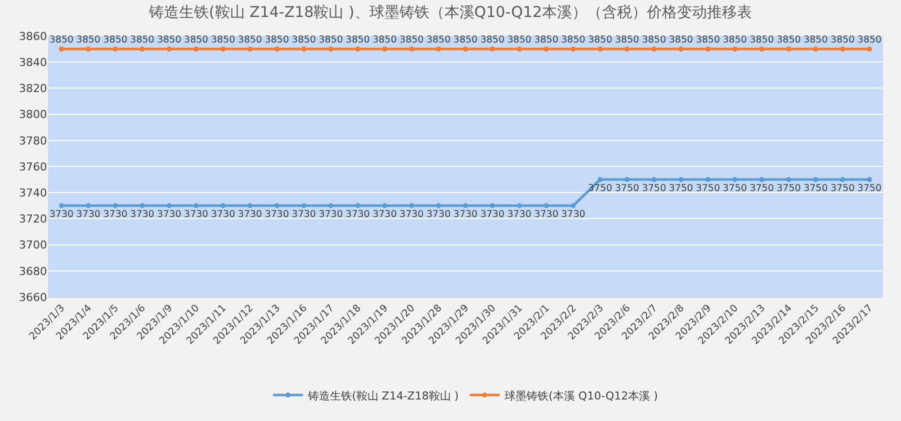 The width and height of the screenshot is (901, 421). Describe the element at coordinates (33, 36) in the screenshot. I see `y-tick-label: 3860` at that location.